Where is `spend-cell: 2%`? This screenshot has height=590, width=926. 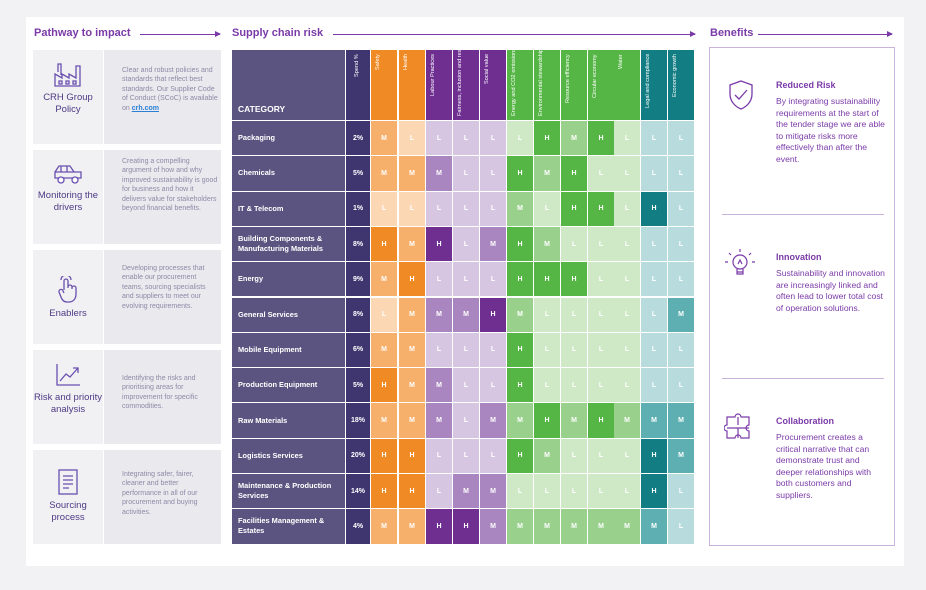 spend-cell: 2% is located at coordinates (358, 138).